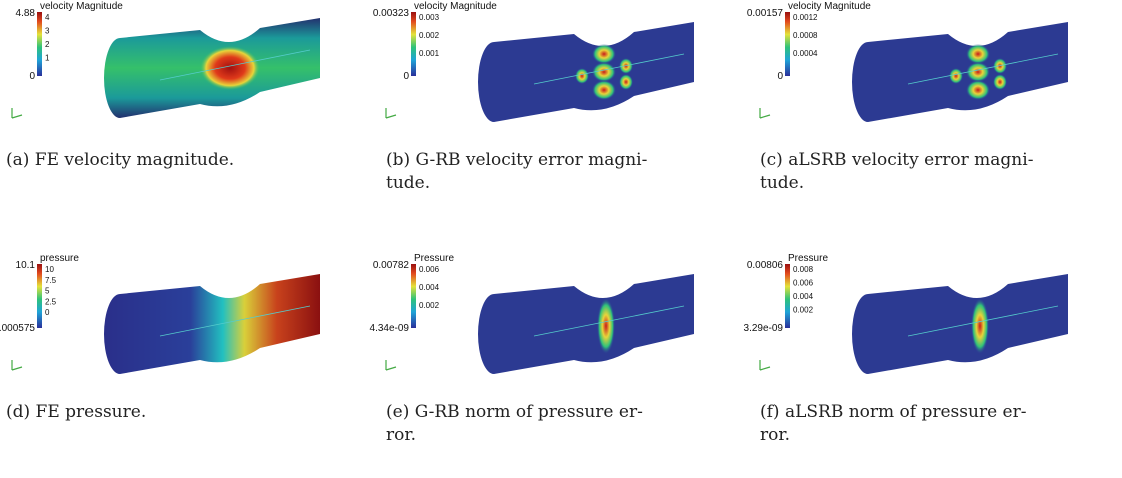  Describe the element at coordinates (805, 17) in the screenshot. I see `colorbar-tick: 0.0012` at that location.